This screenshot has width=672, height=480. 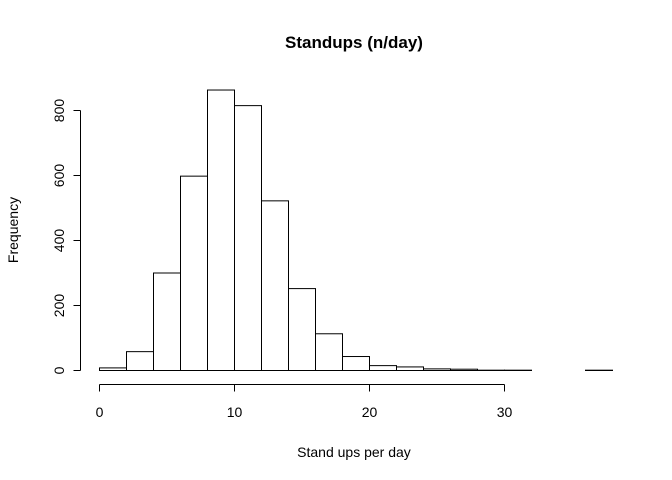 What do you see at coordinates (100, 412) in the screenshot?
I see `x-tick-label: 0` at bounding box center [100, 412].